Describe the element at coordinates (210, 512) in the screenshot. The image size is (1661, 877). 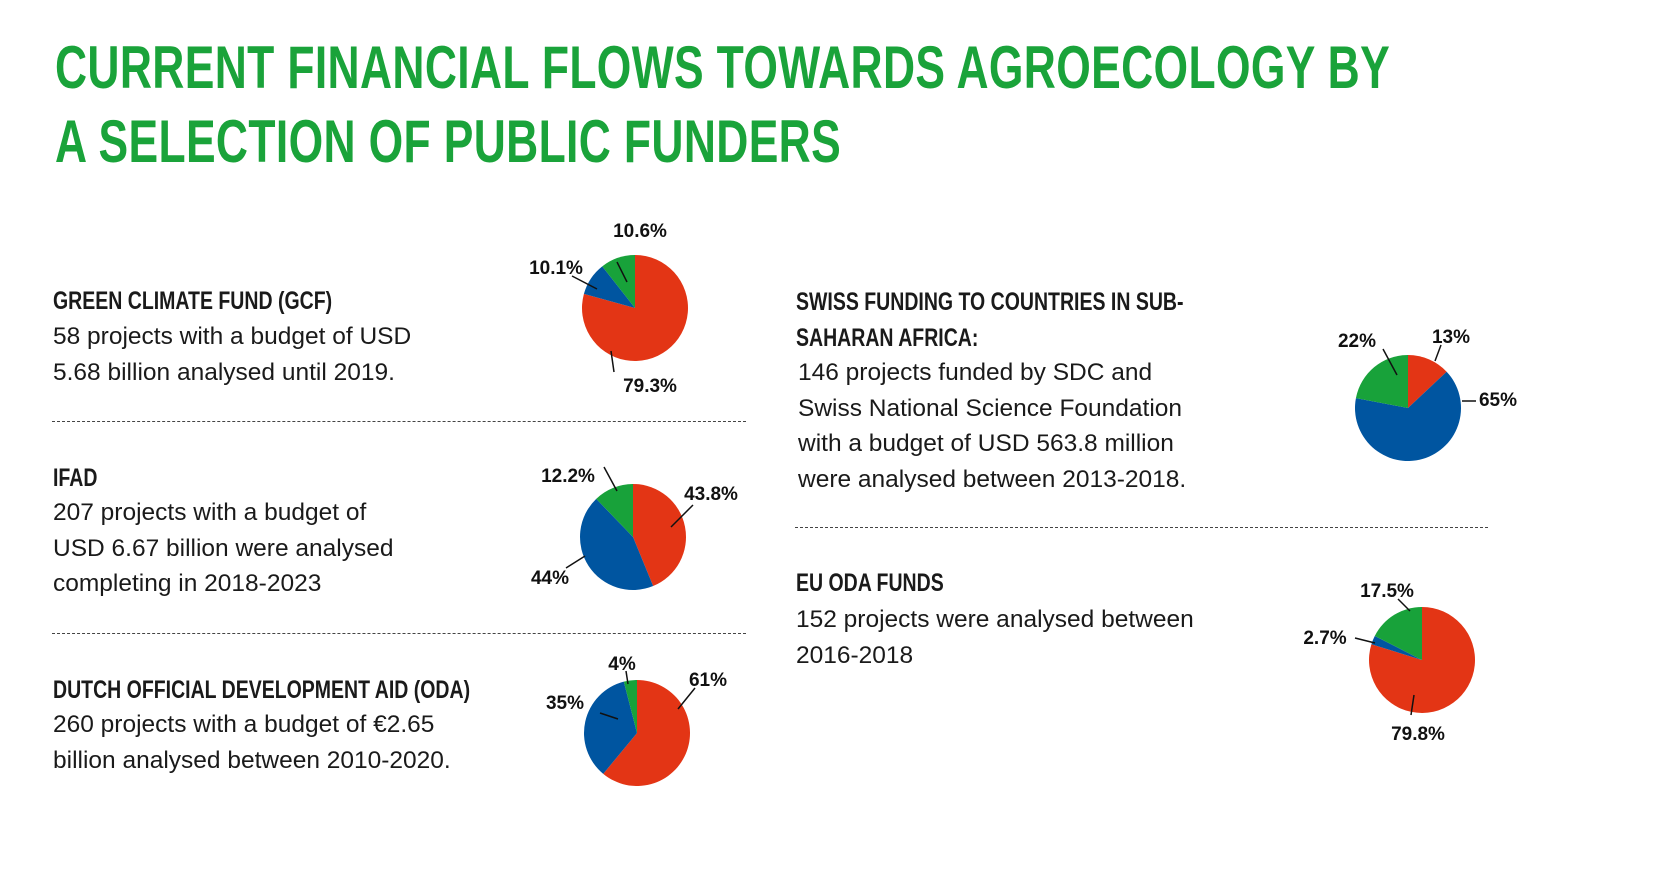
I see `ifad-description-line: 207 projects with a budget of` at that location.